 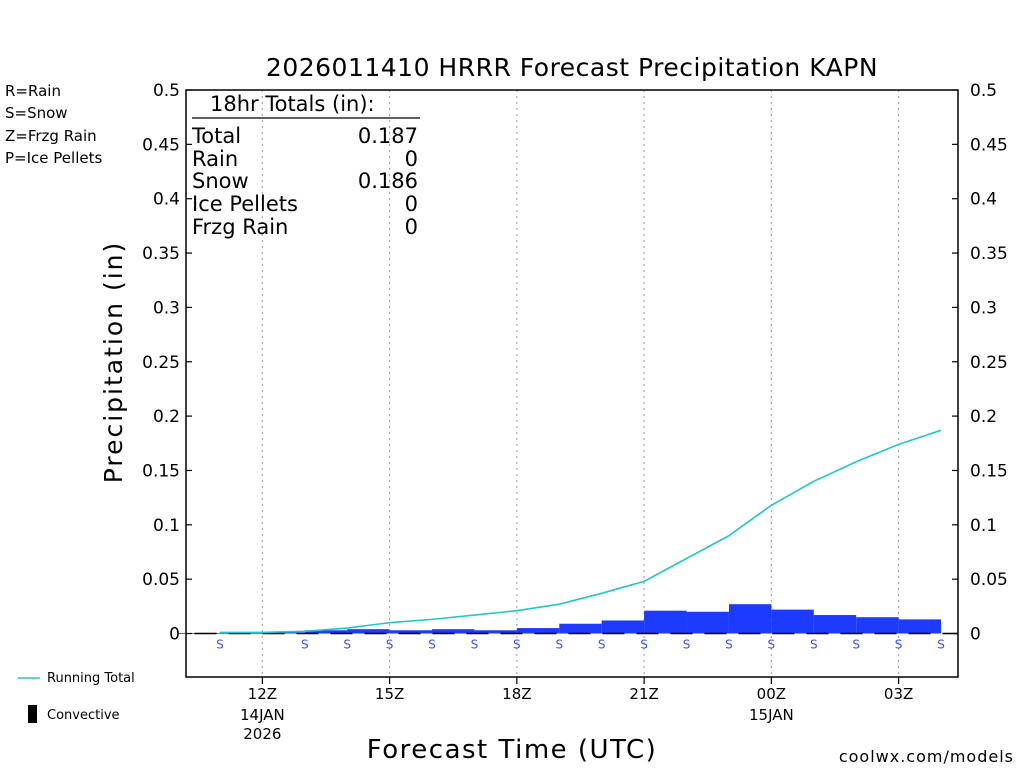 I want to click on xtick-year: 2026, so click(x=262, y=734).